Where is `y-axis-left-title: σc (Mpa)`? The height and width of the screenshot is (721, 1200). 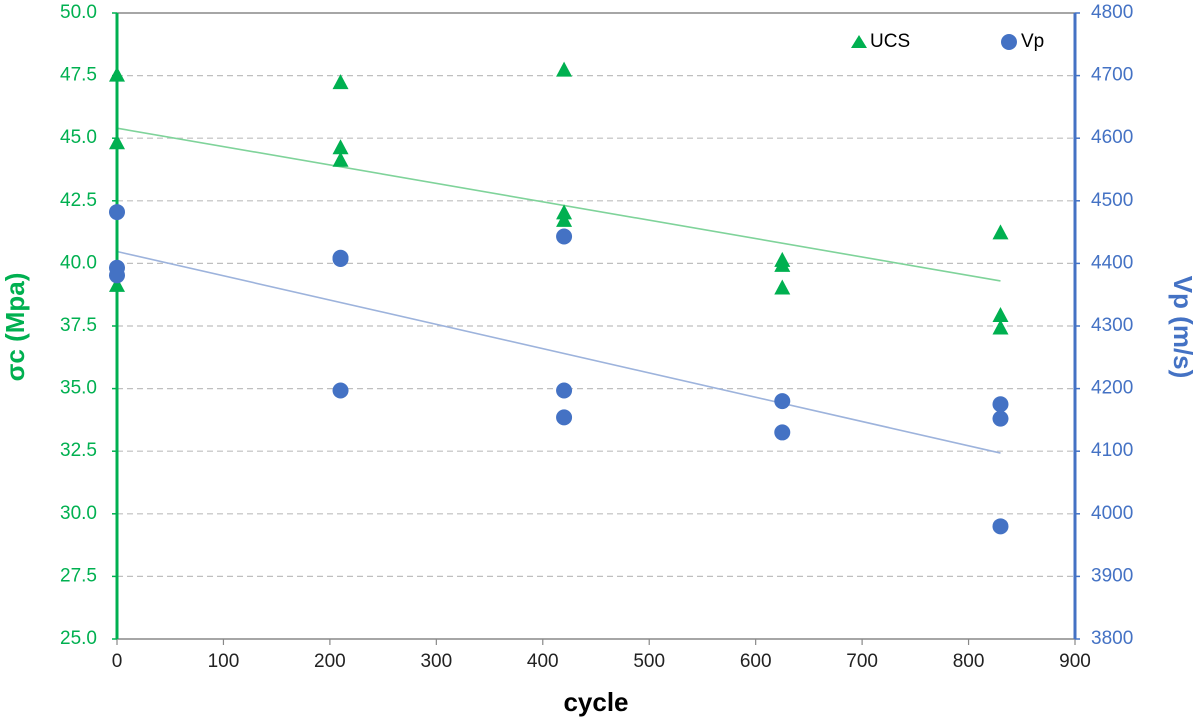 y-axis-left-title: σc (Mpa) is located at coordinates (15, 327).